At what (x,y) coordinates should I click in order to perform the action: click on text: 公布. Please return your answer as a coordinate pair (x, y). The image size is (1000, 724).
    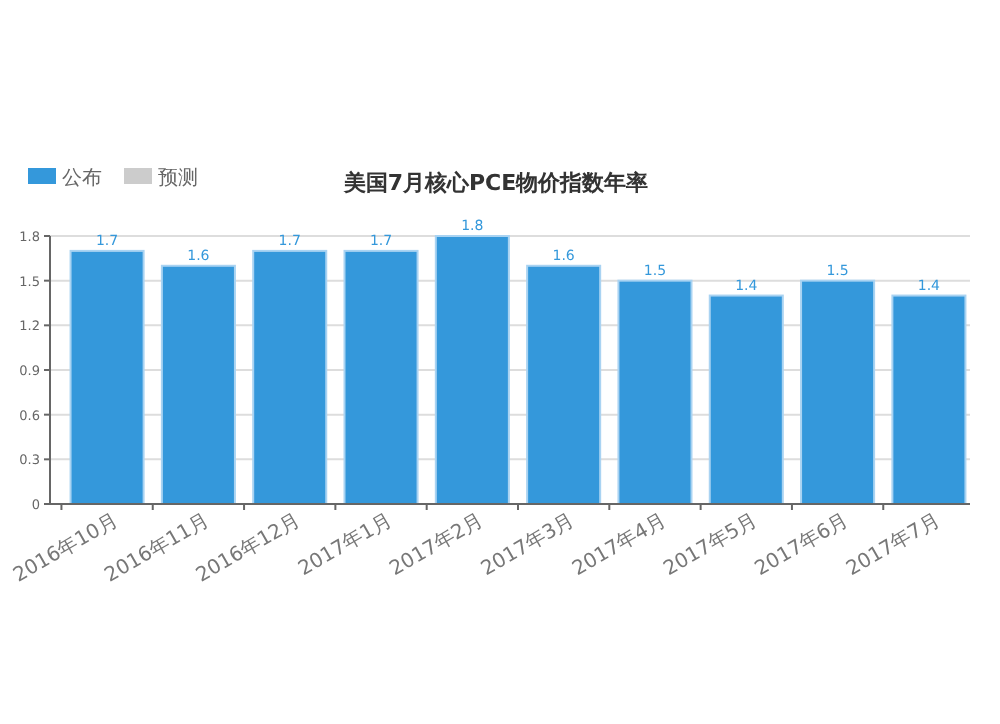
    Looking at the image, I should click on (82, 178).